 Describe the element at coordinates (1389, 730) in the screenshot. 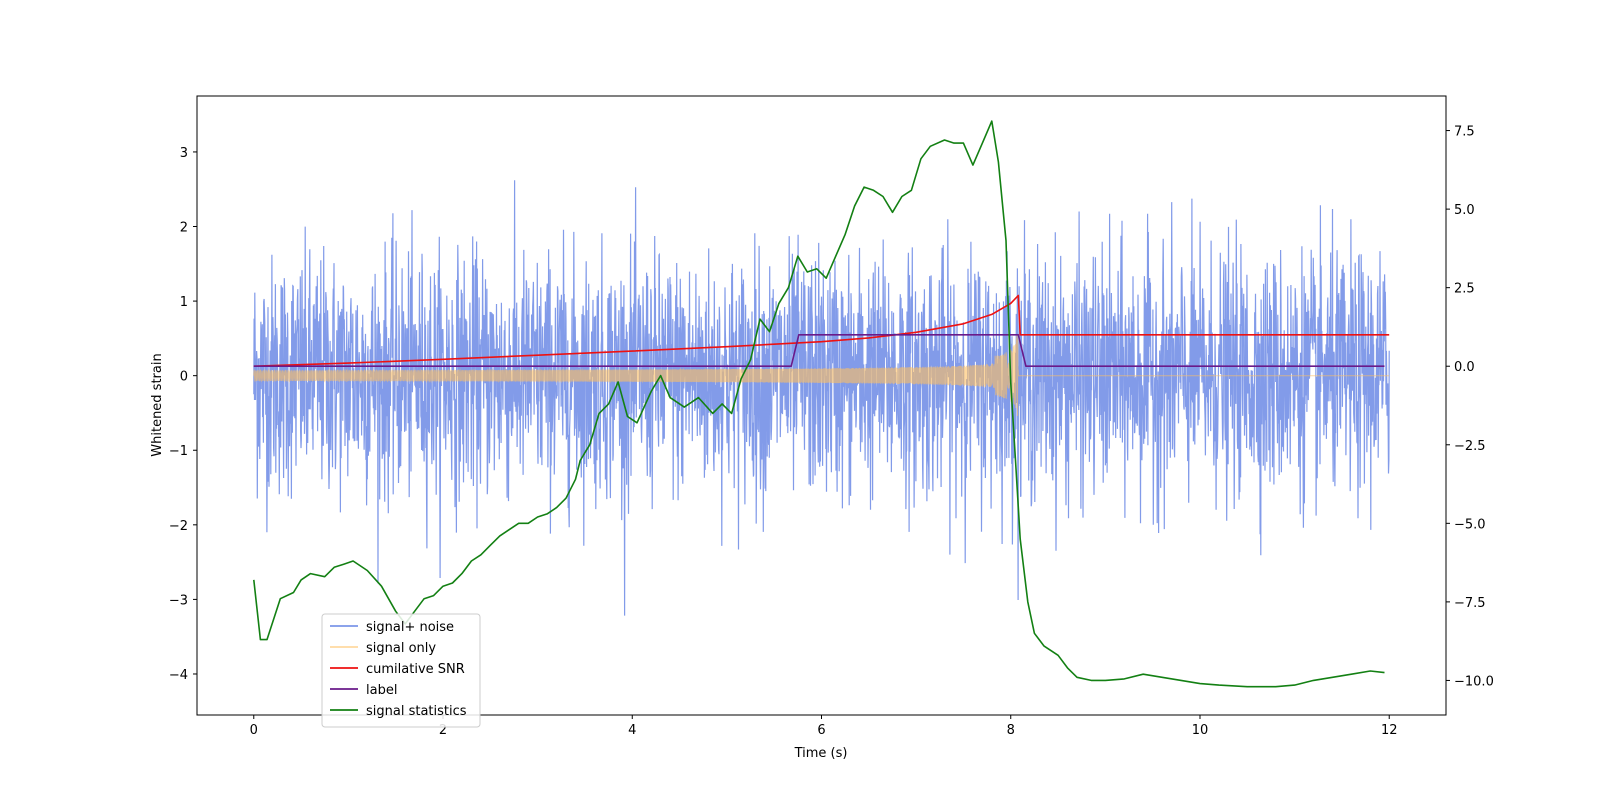

I see `x-tick-label: 12` at that location.